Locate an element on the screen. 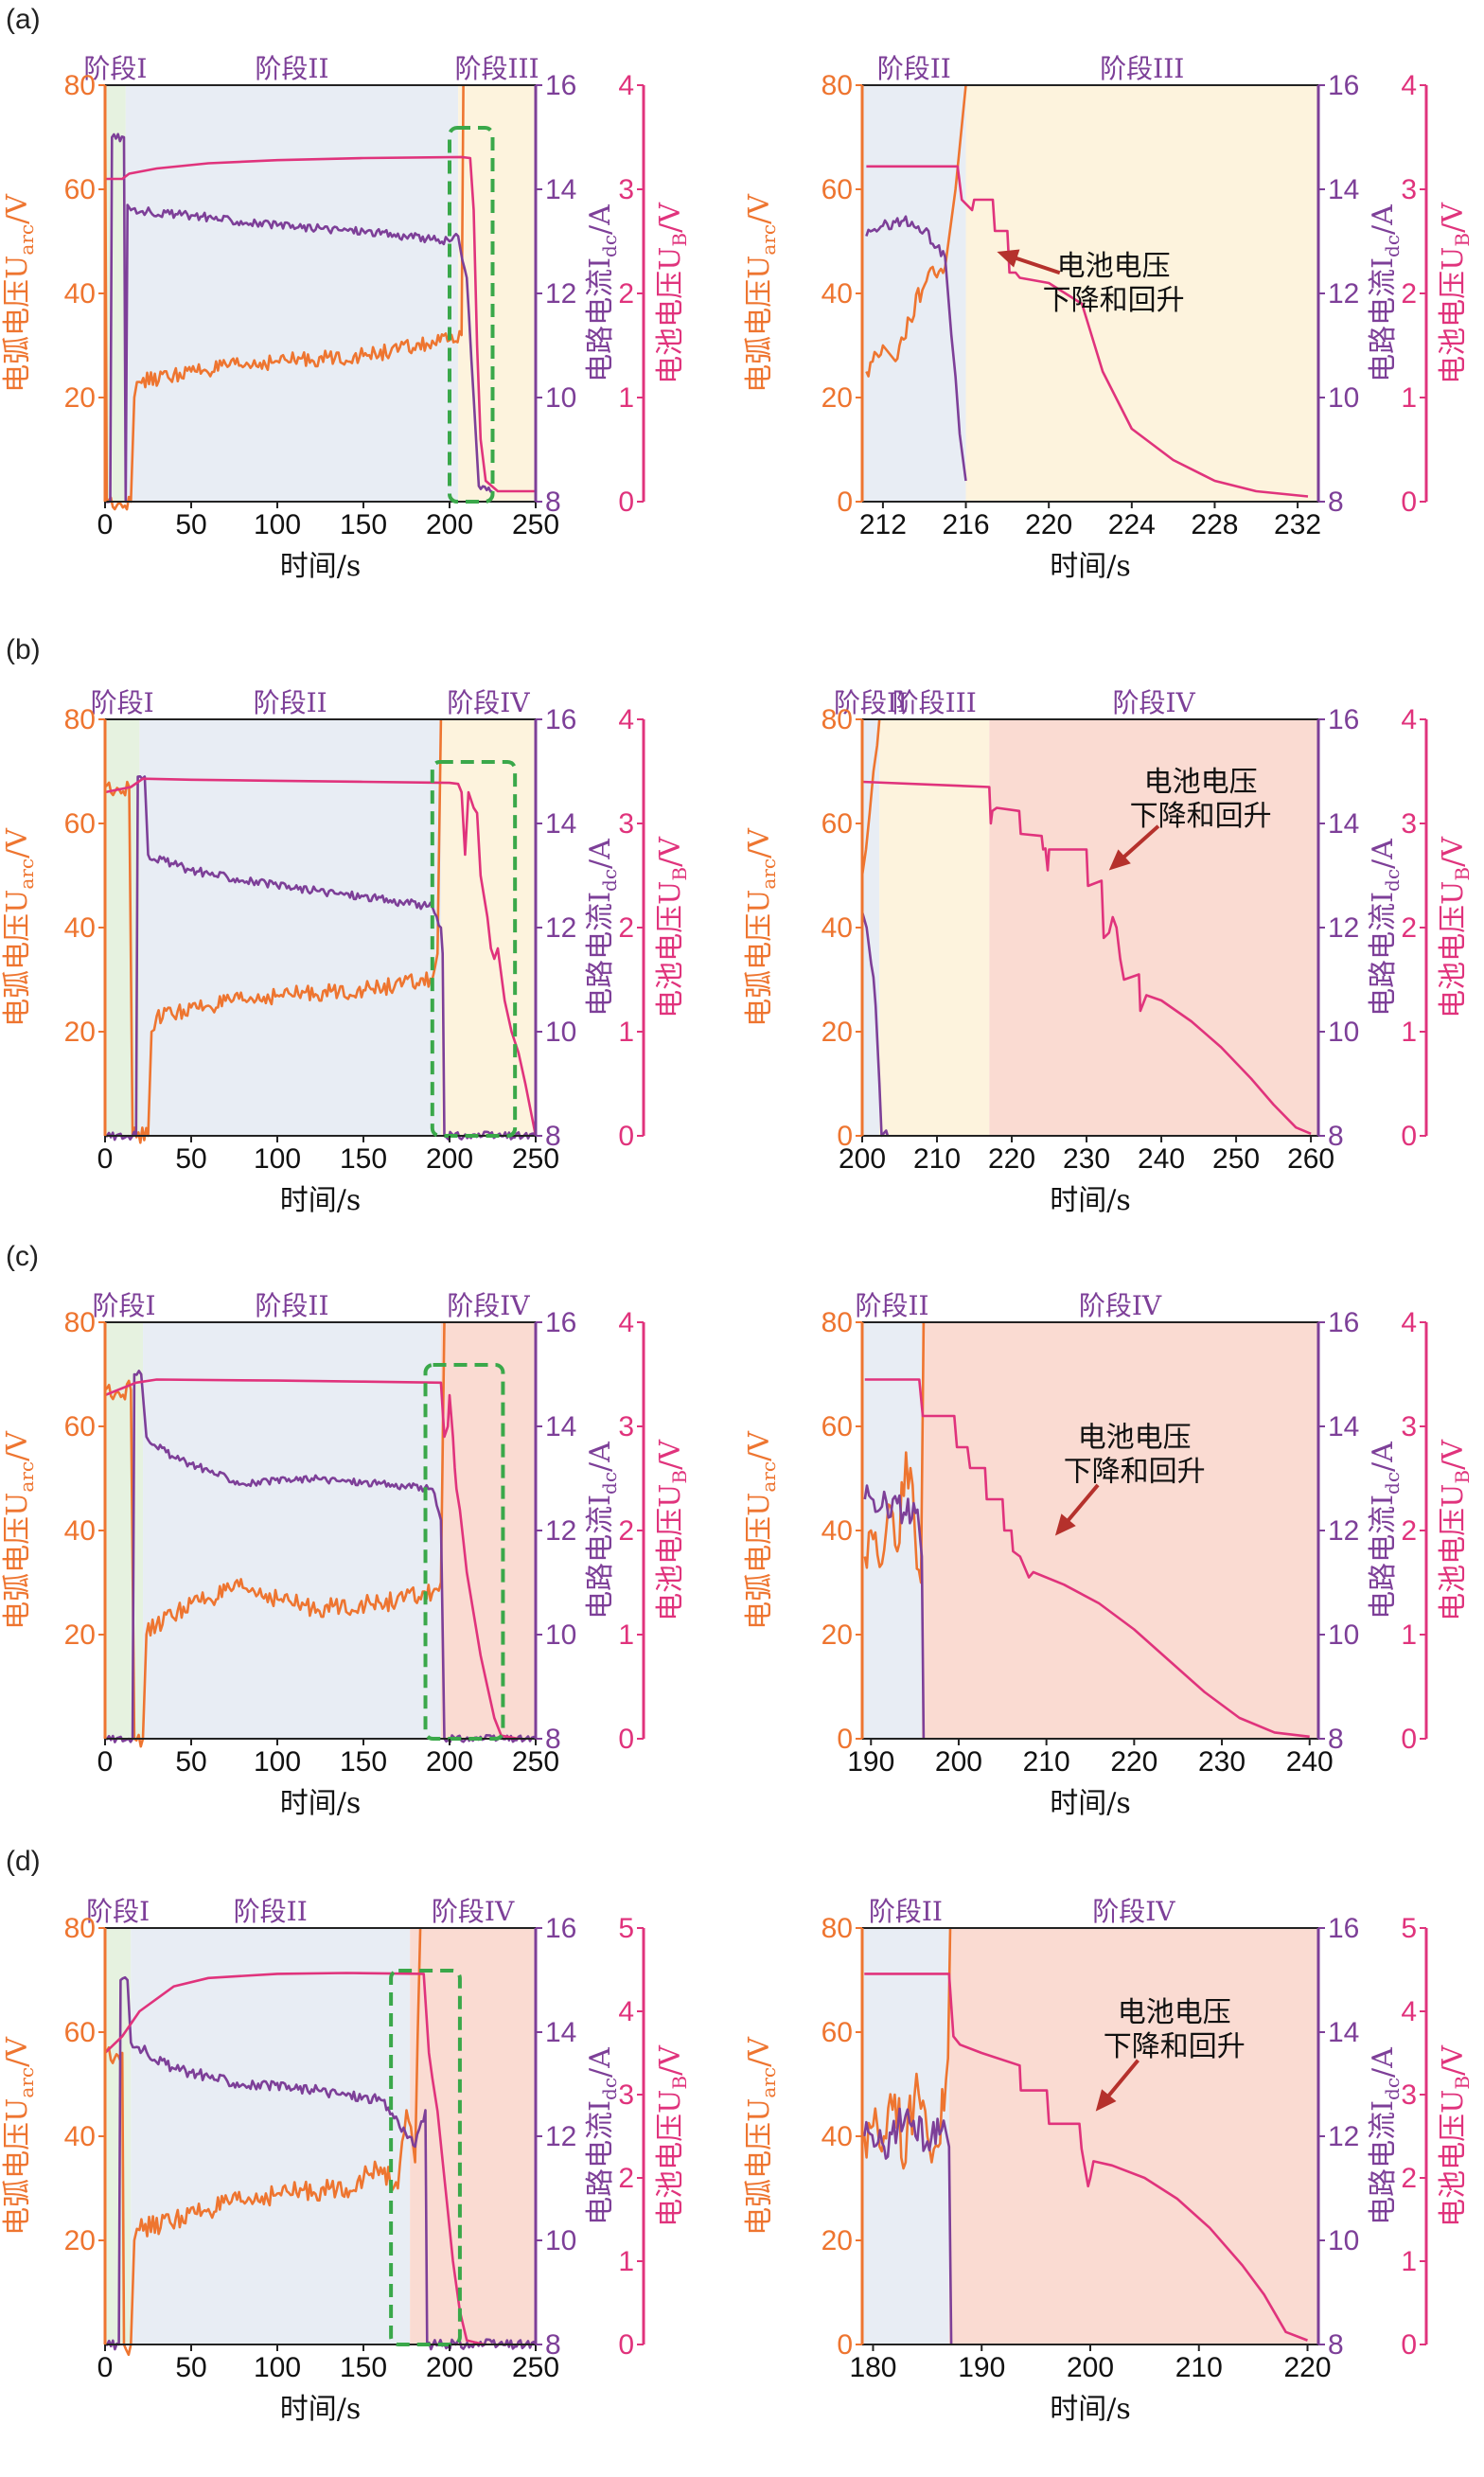  y-bat-tick-label: 2 is located at coordinates (626, 294).